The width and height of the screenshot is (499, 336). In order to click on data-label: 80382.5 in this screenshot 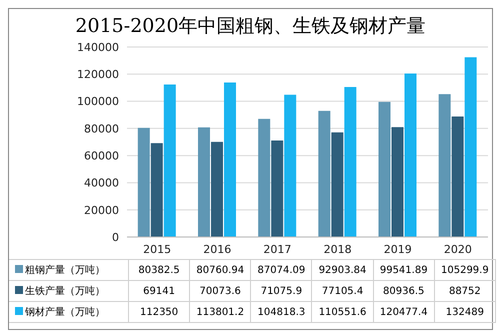, I will do `click(159, 270)`.